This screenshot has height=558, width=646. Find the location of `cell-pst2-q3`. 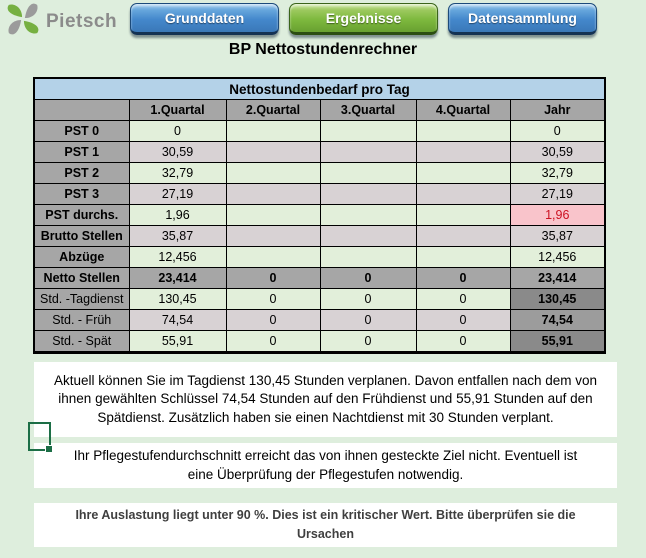

cell-pst2-q3 is located at coordinates (368, 173).